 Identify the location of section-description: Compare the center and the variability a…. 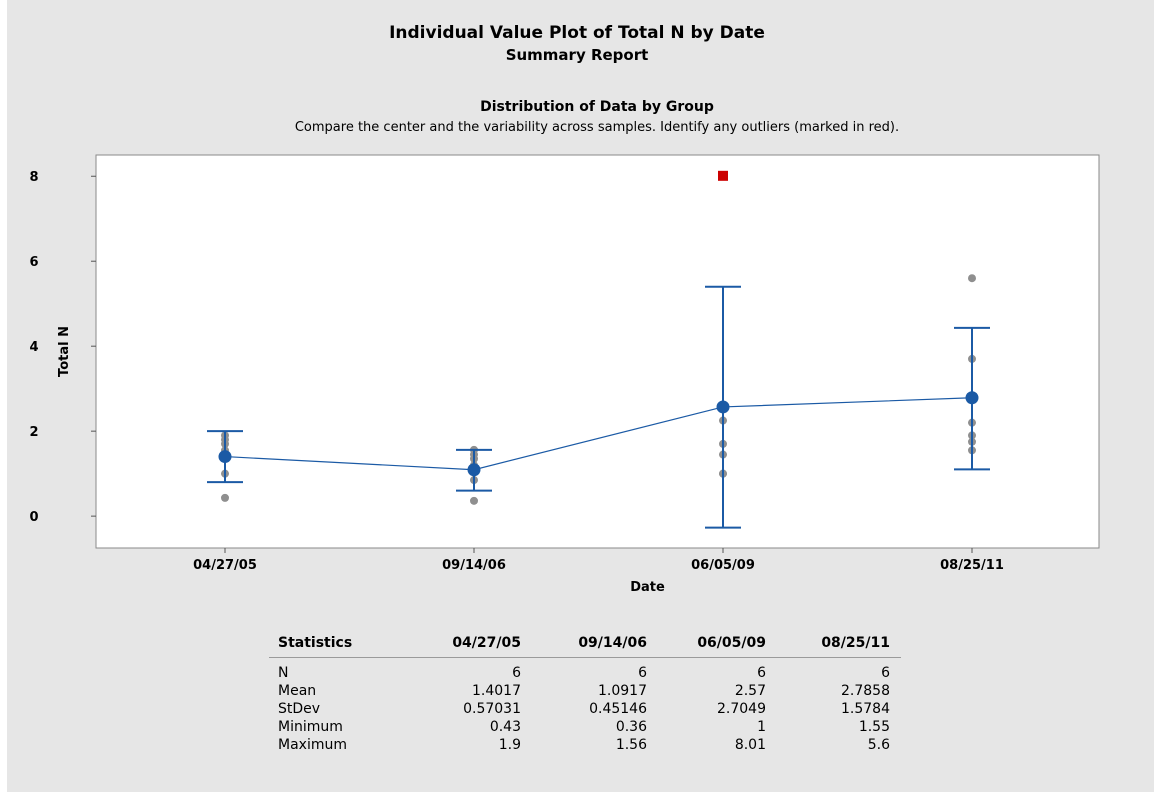
(597, 127).